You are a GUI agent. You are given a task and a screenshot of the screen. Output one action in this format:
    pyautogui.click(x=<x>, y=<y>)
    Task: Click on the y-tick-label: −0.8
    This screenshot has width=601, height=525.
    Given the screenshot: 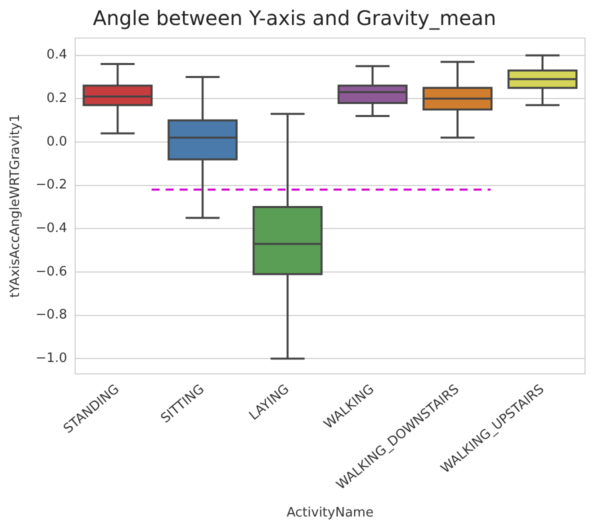 What is the action you would take?
    pyautogui.click(x=52, y=315)
    